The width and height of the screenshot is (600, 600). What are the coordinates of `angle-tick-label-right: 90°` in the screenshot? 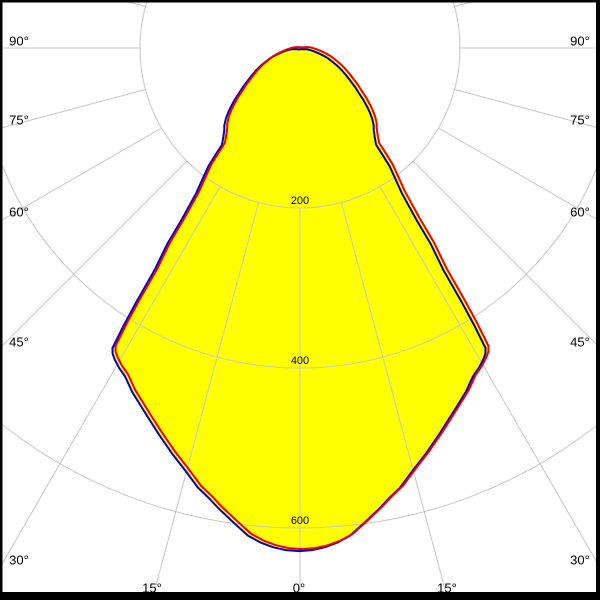 It's located at (580, 41).